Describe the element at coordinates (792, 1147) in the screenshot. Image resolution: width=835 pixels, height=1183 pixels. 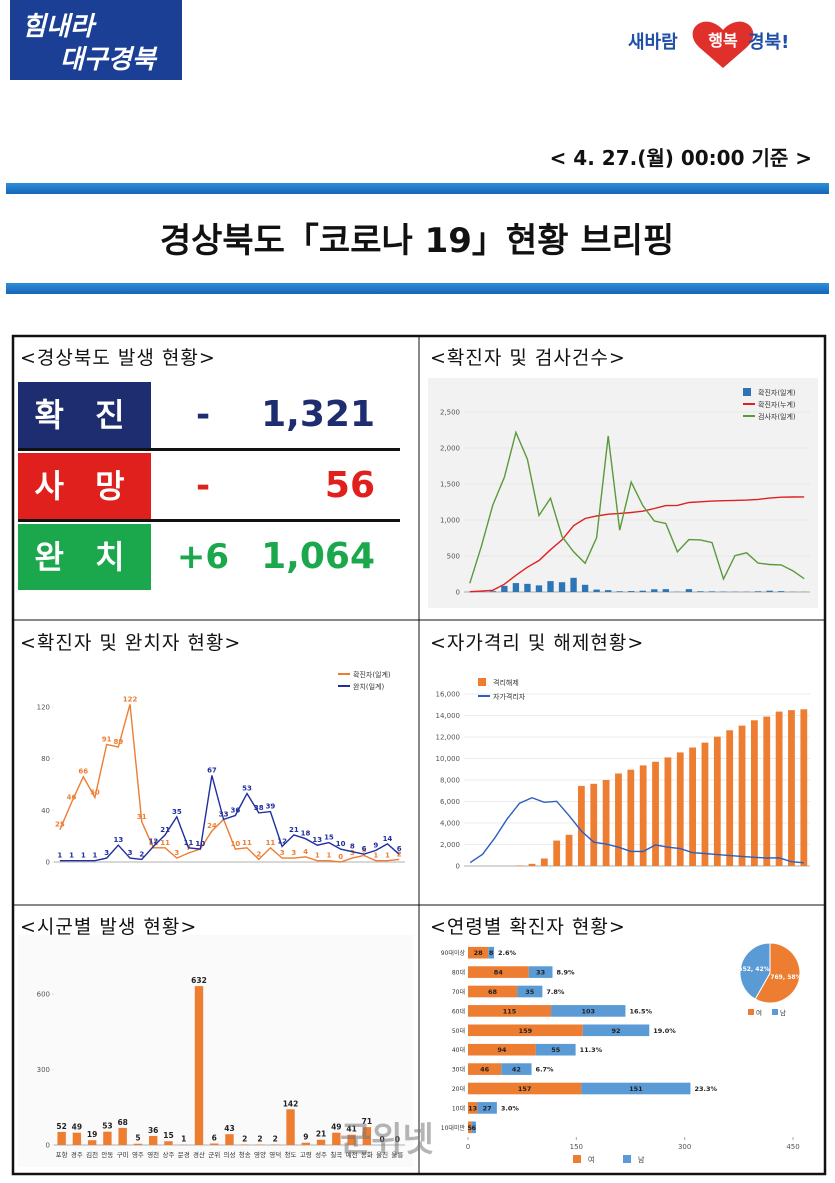
I see `x-tick-label: 450` at that location.